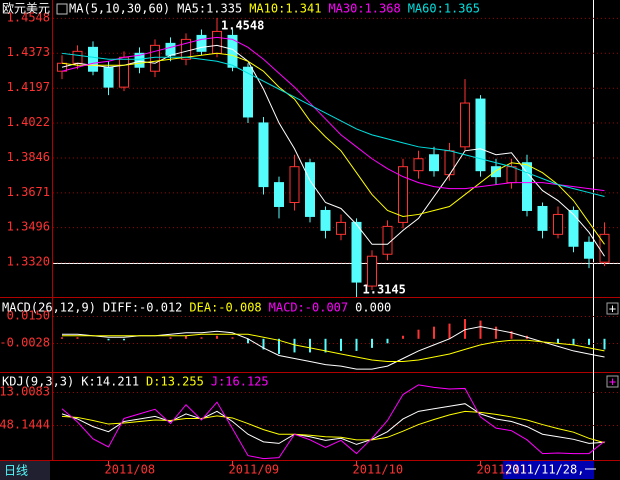 The image size is (620, 480). Describe the element at coordinates (28, 87) in the screenshot. I see `y-tick-label: 1.4197` at that location.